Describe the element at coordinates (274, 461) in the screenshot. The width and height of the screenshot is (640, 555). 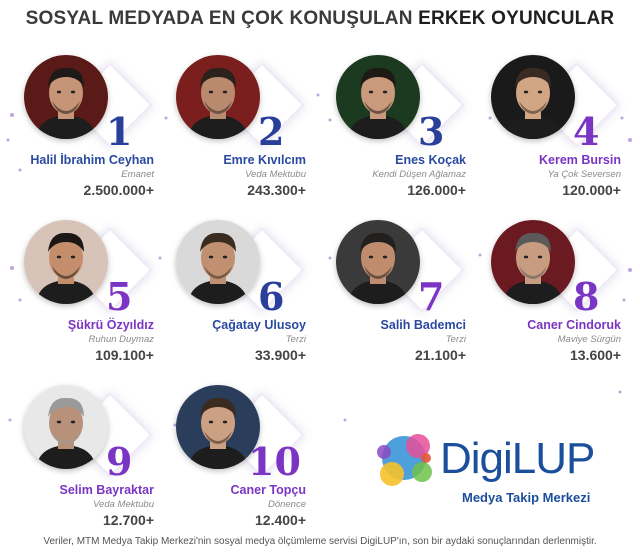
I see `rank-number: 10` at that location.